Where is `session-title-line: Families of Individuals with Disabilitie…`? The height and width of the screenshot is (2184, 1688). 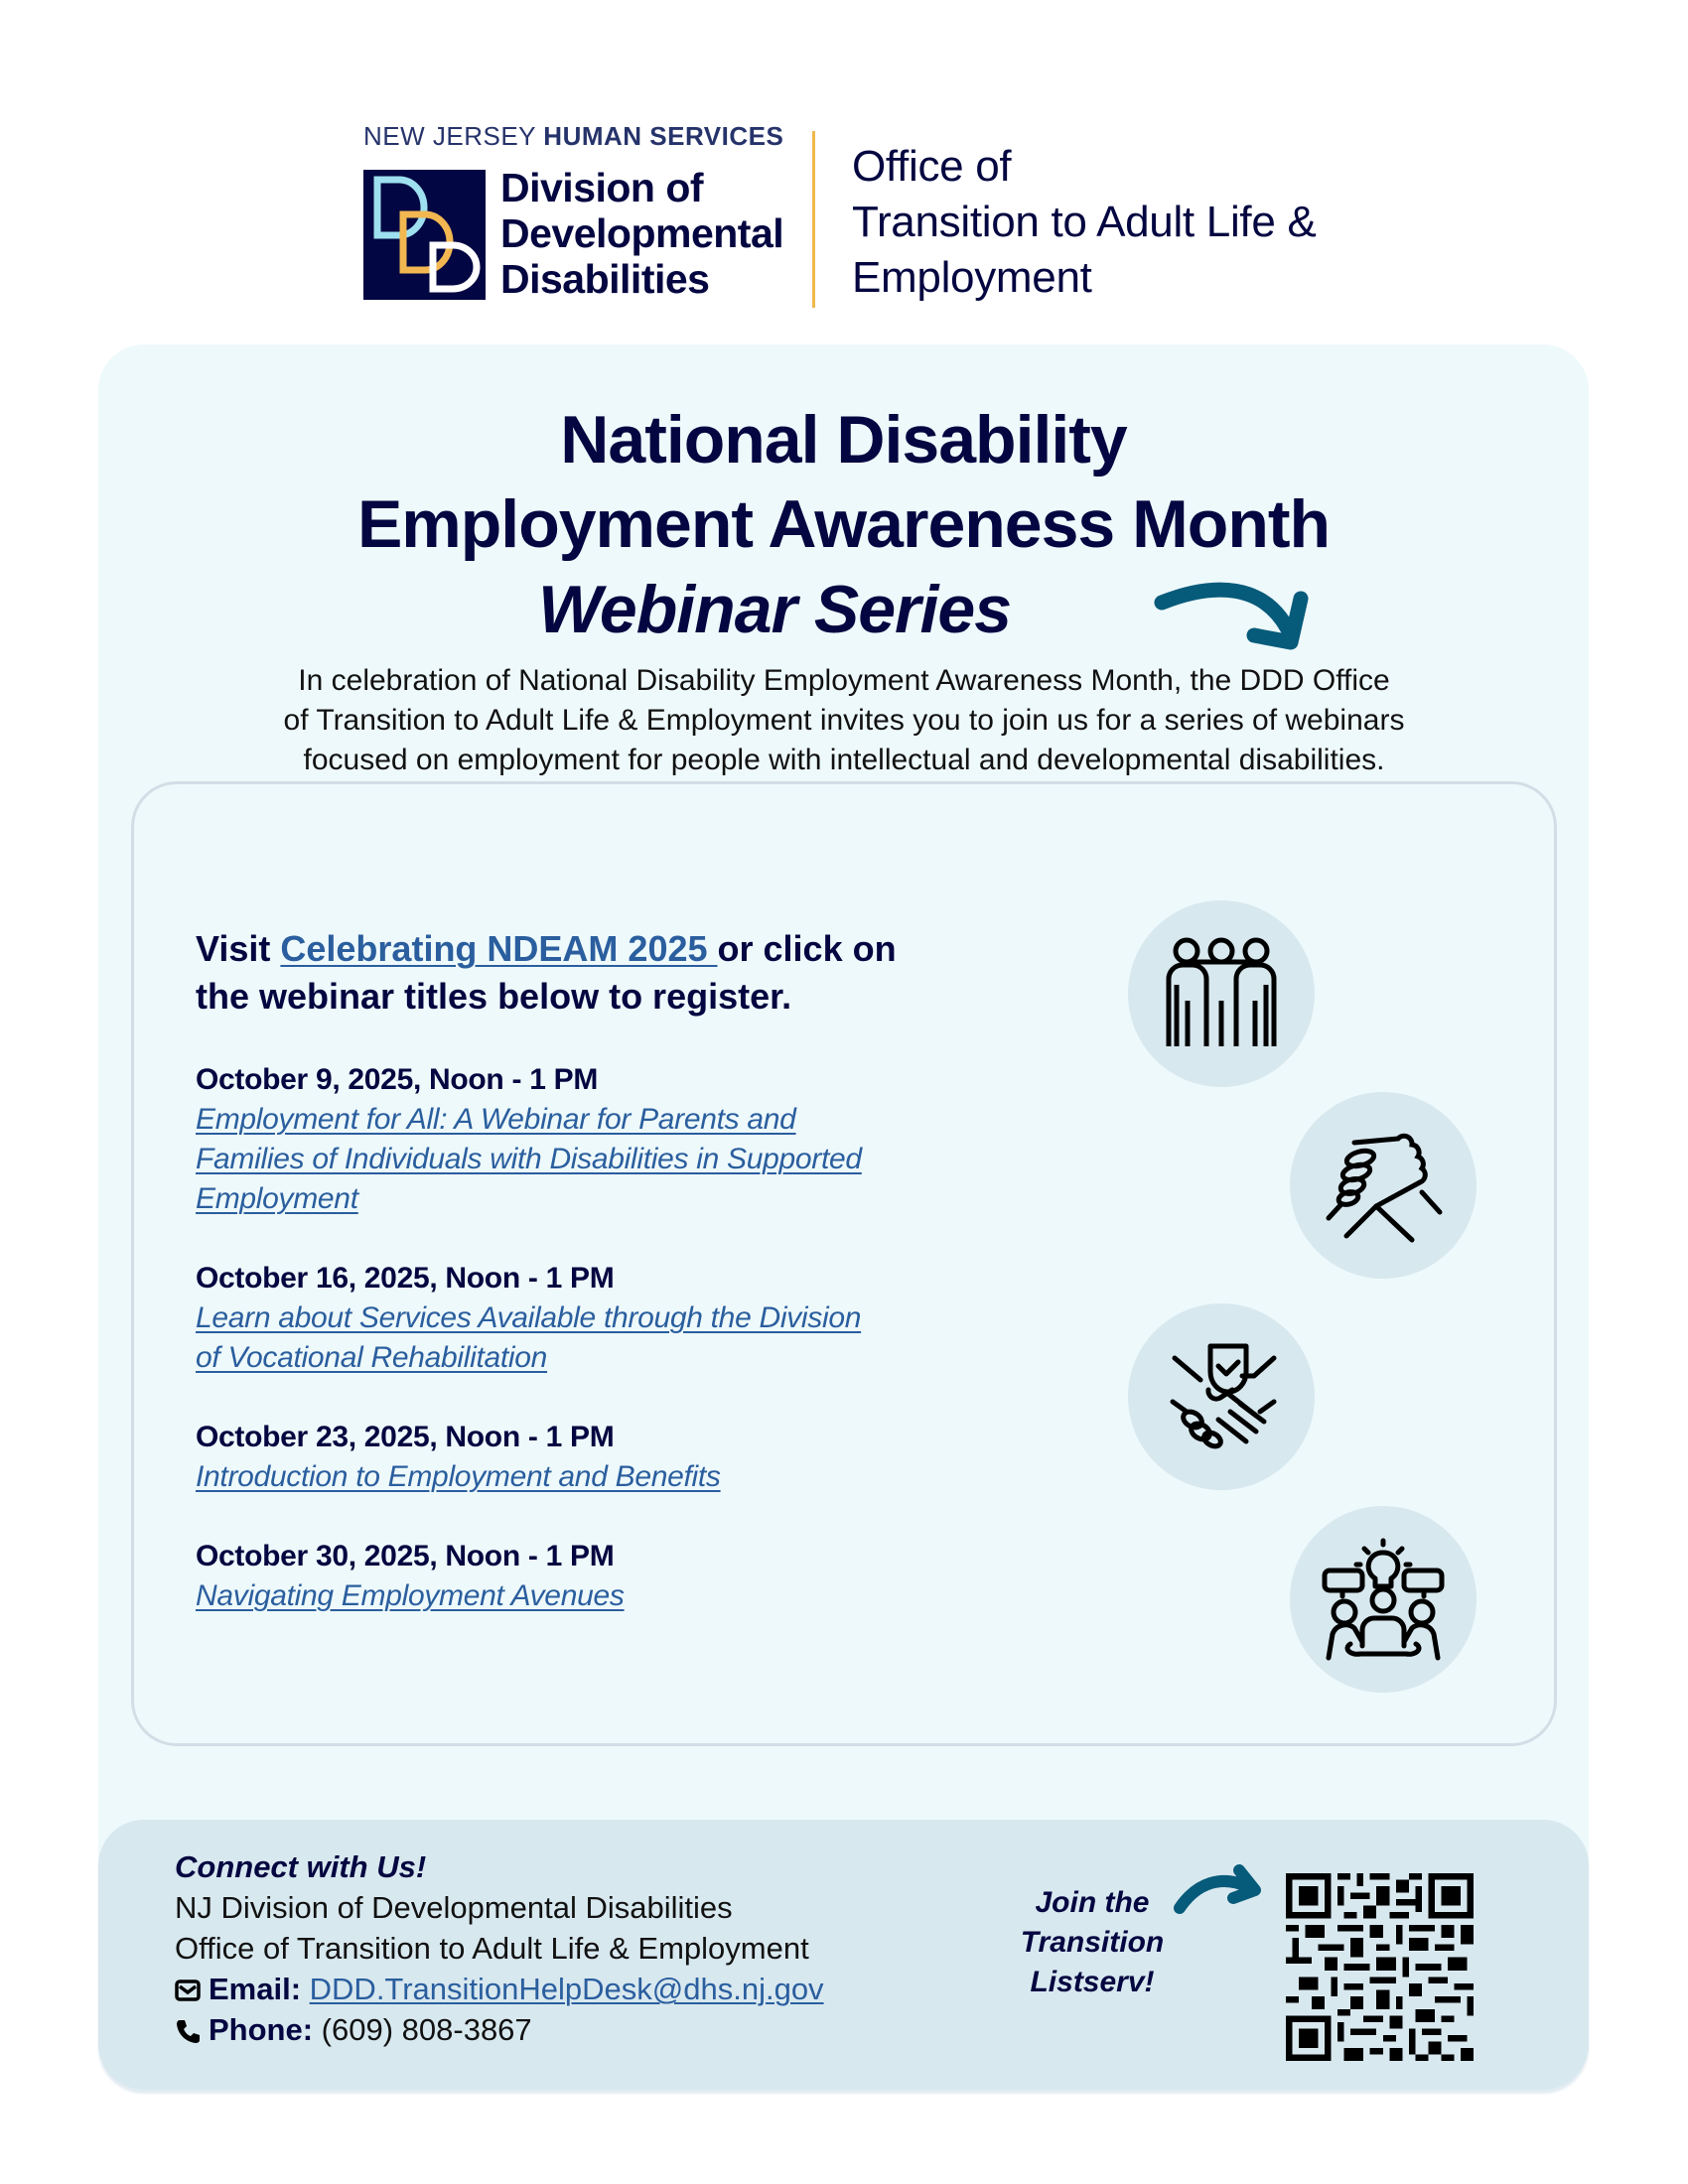 session-title-line: Families of Individuals with Disabilitie… is located at coordinates (529, 1159).